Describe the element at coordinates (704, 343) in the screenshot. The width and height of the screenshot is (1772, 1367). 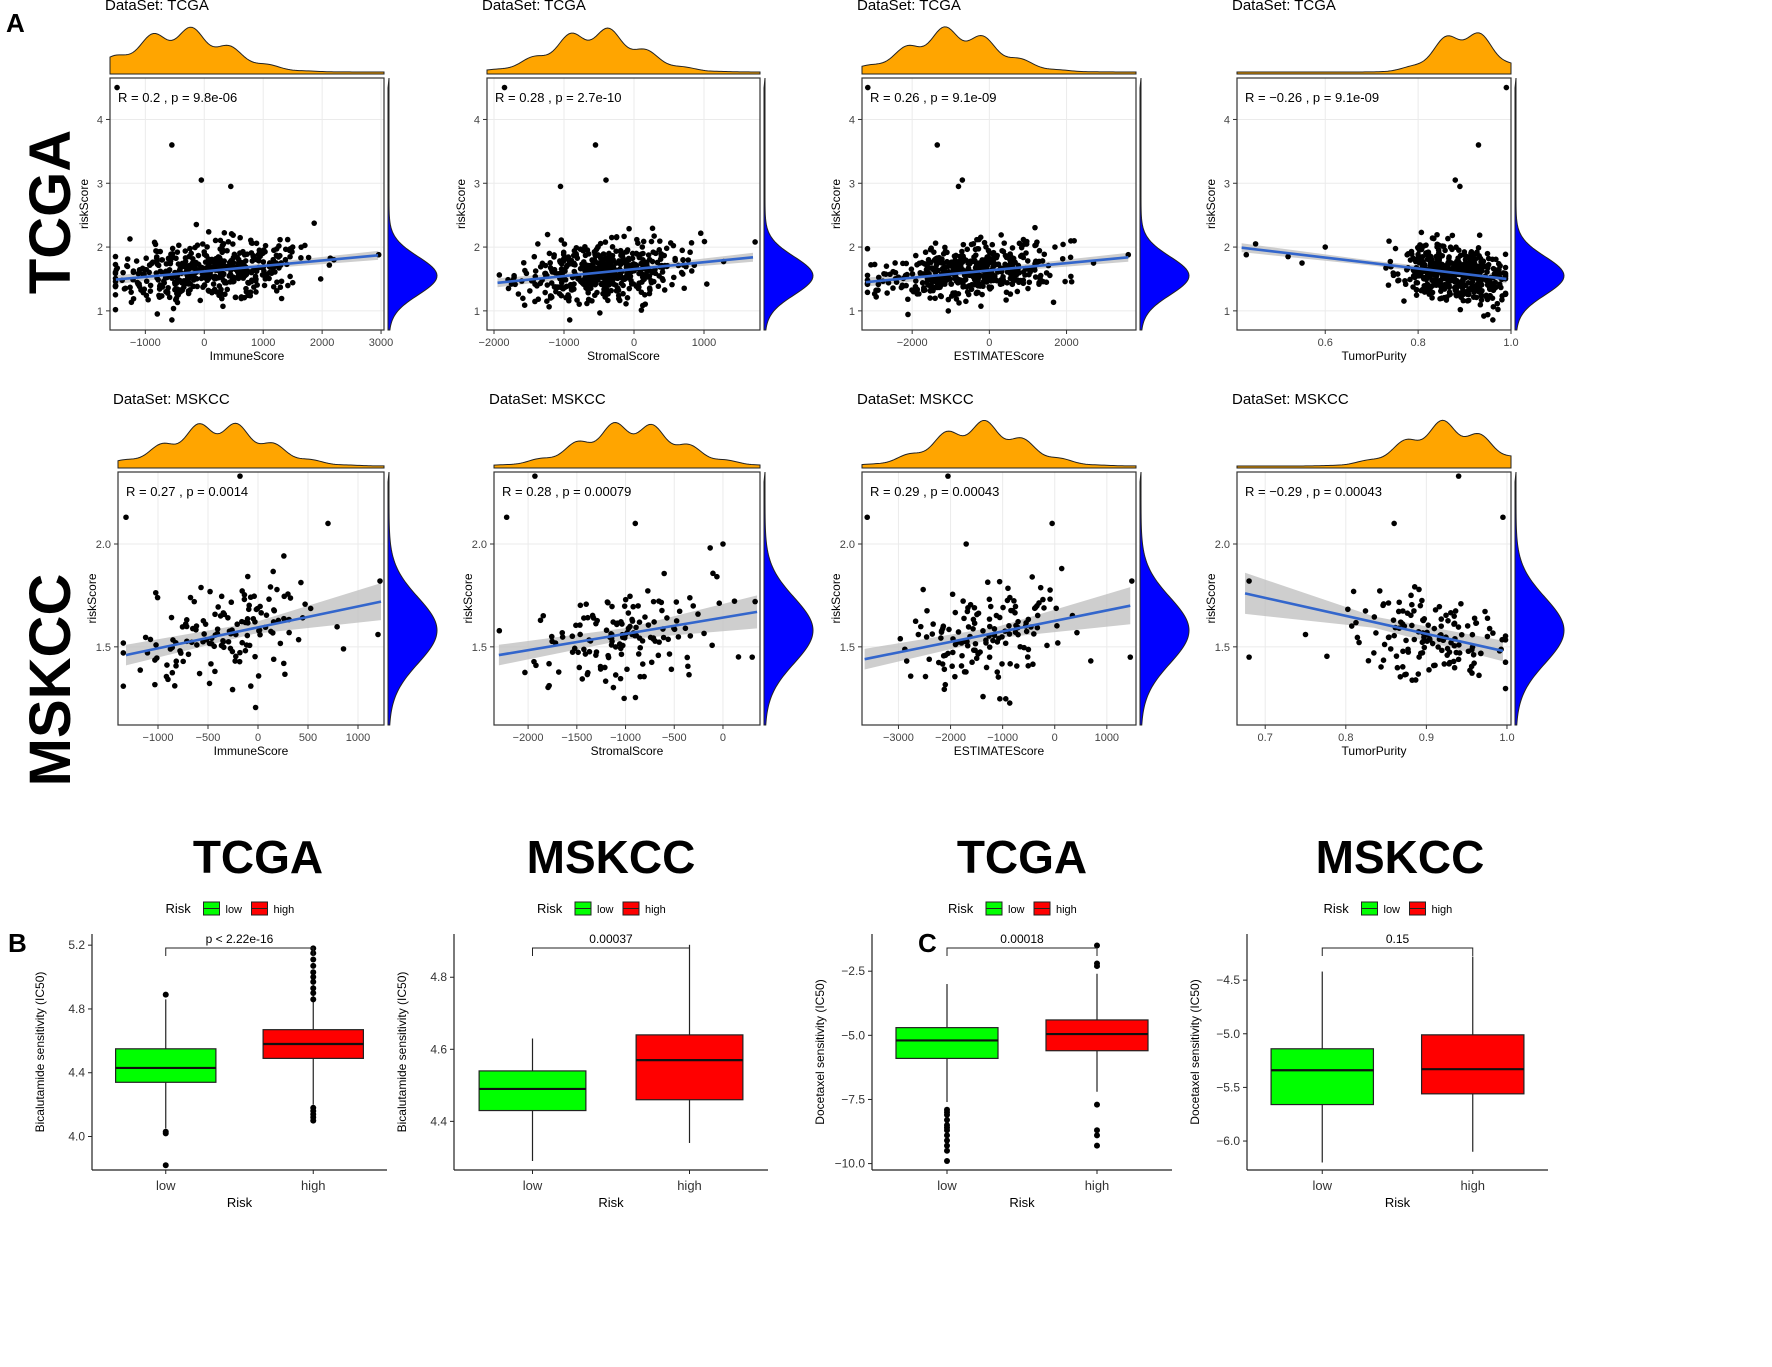
I see `x-tick-label: 1000` at that location.